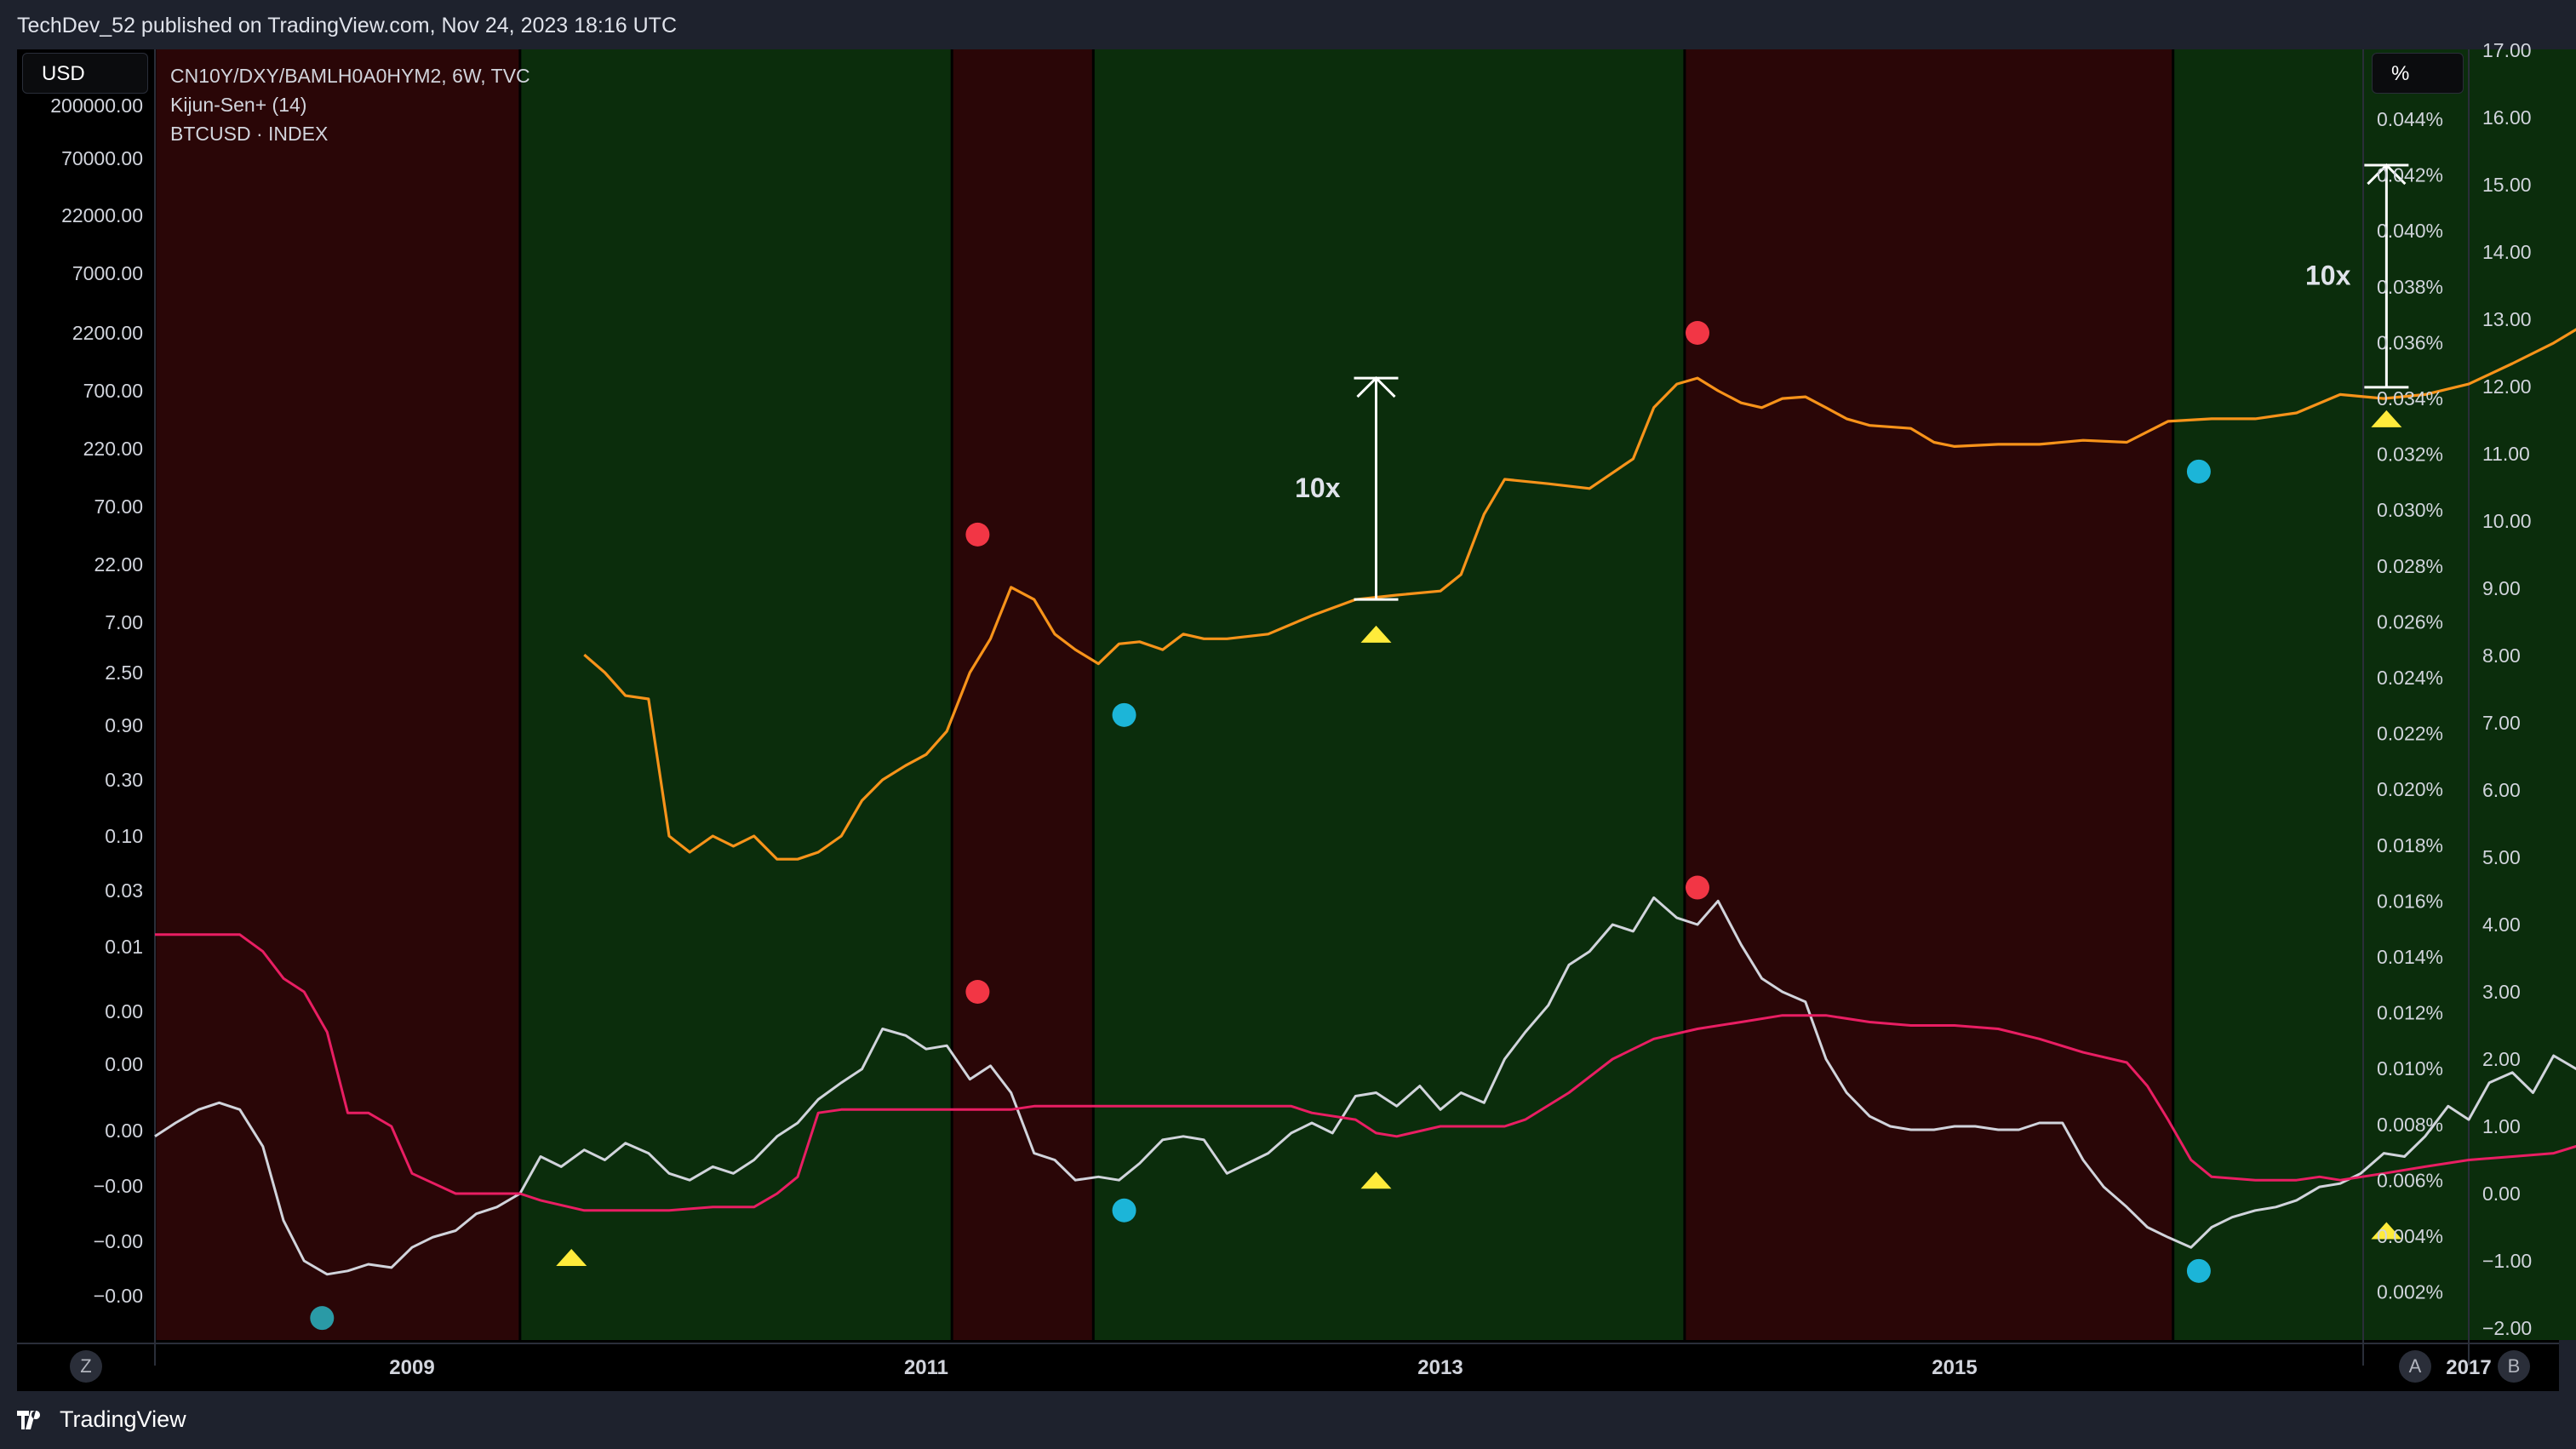 The image size is (2576, 1449). Describe the element at coordinates (86, 1366) in the screenshot. I see `zoom-reset-button: Z` at that location.